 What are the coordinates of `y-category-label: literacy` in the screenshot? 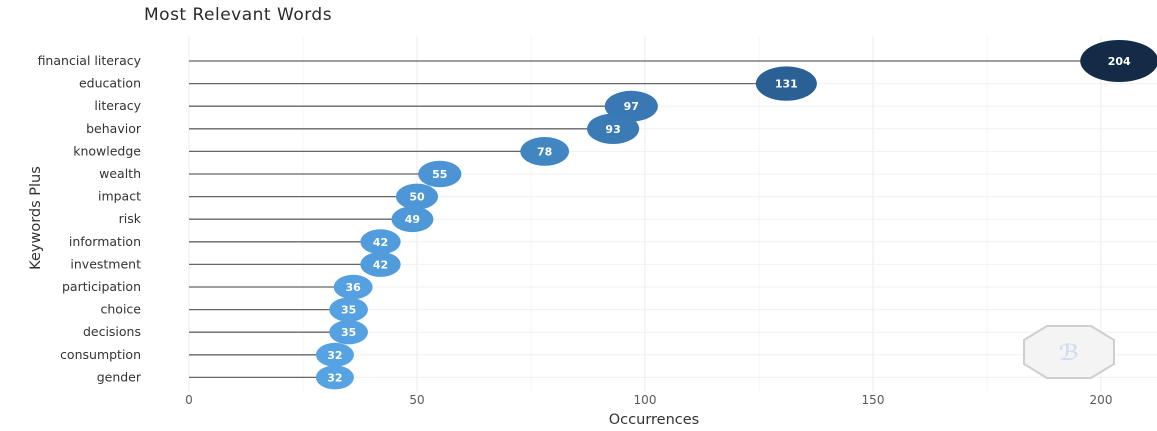 It's located at (117, 105).